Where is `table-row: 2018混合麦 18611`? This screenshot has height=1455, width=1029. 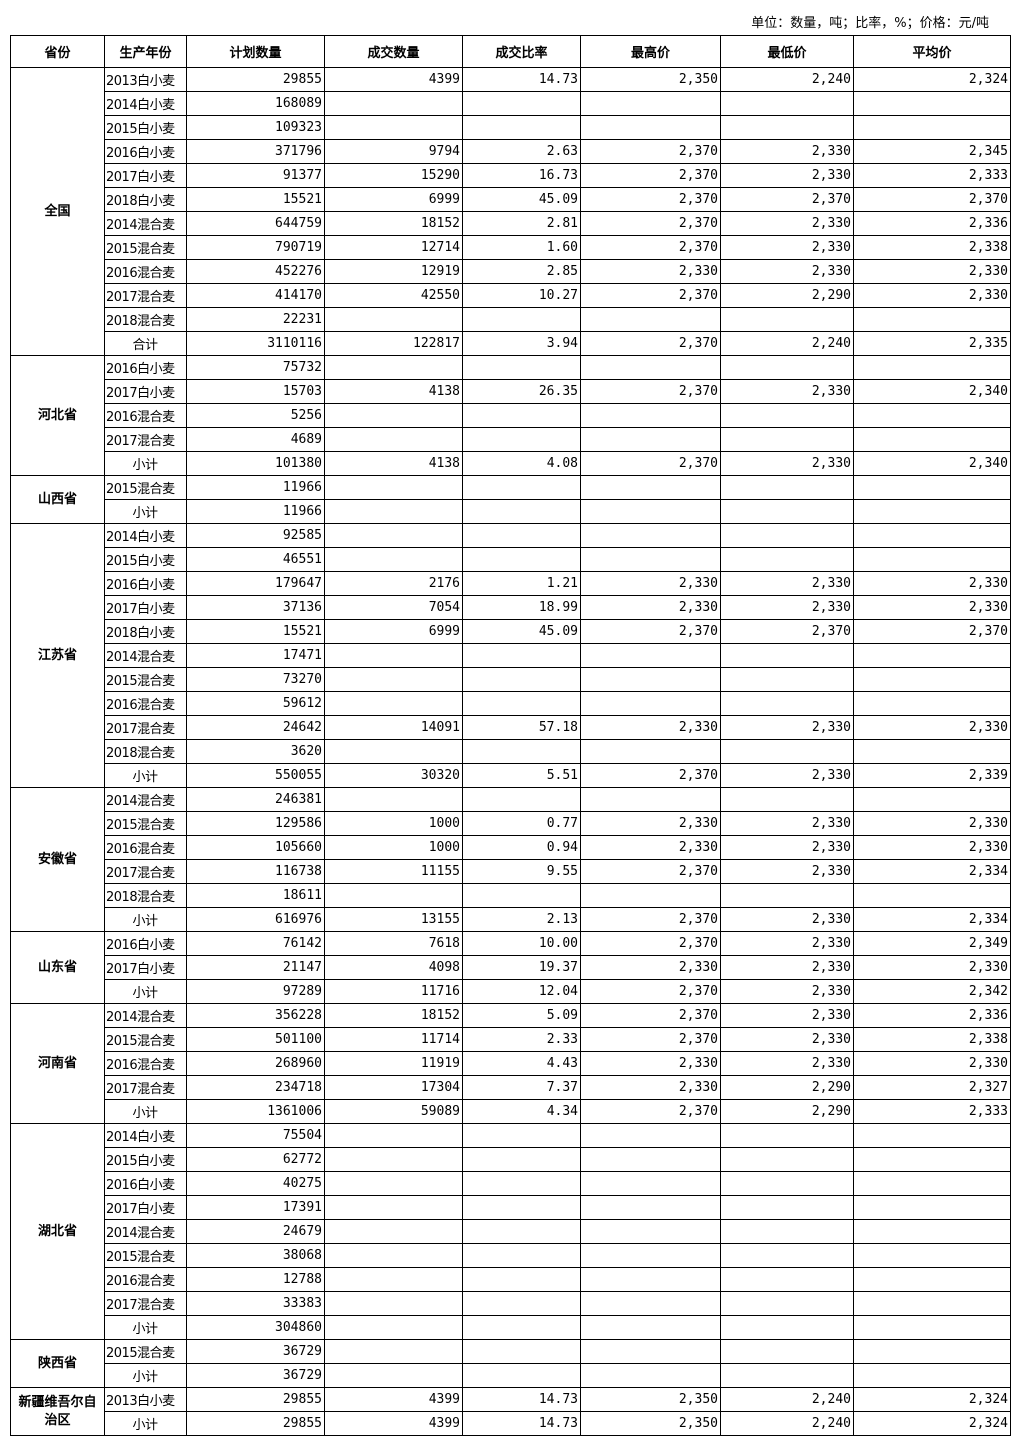
table-row: 2018混合麦 18611 is located at coordinates (511, 895).